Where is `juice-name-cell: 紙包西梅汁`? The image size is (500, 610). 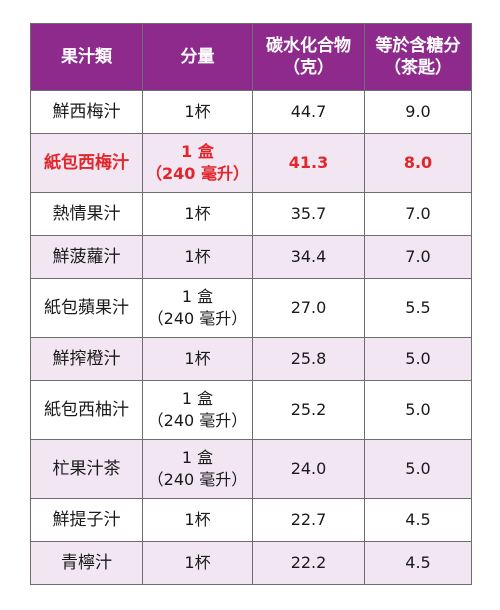 juice-name-cell: 紙包西梅汁 is located at coordinates (86, 163).